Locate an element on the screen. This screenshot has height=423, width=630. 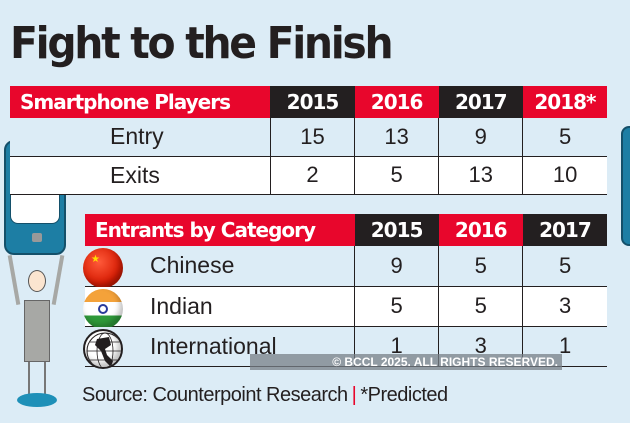
cell-value: 3 is located at coordinates (564, 306).